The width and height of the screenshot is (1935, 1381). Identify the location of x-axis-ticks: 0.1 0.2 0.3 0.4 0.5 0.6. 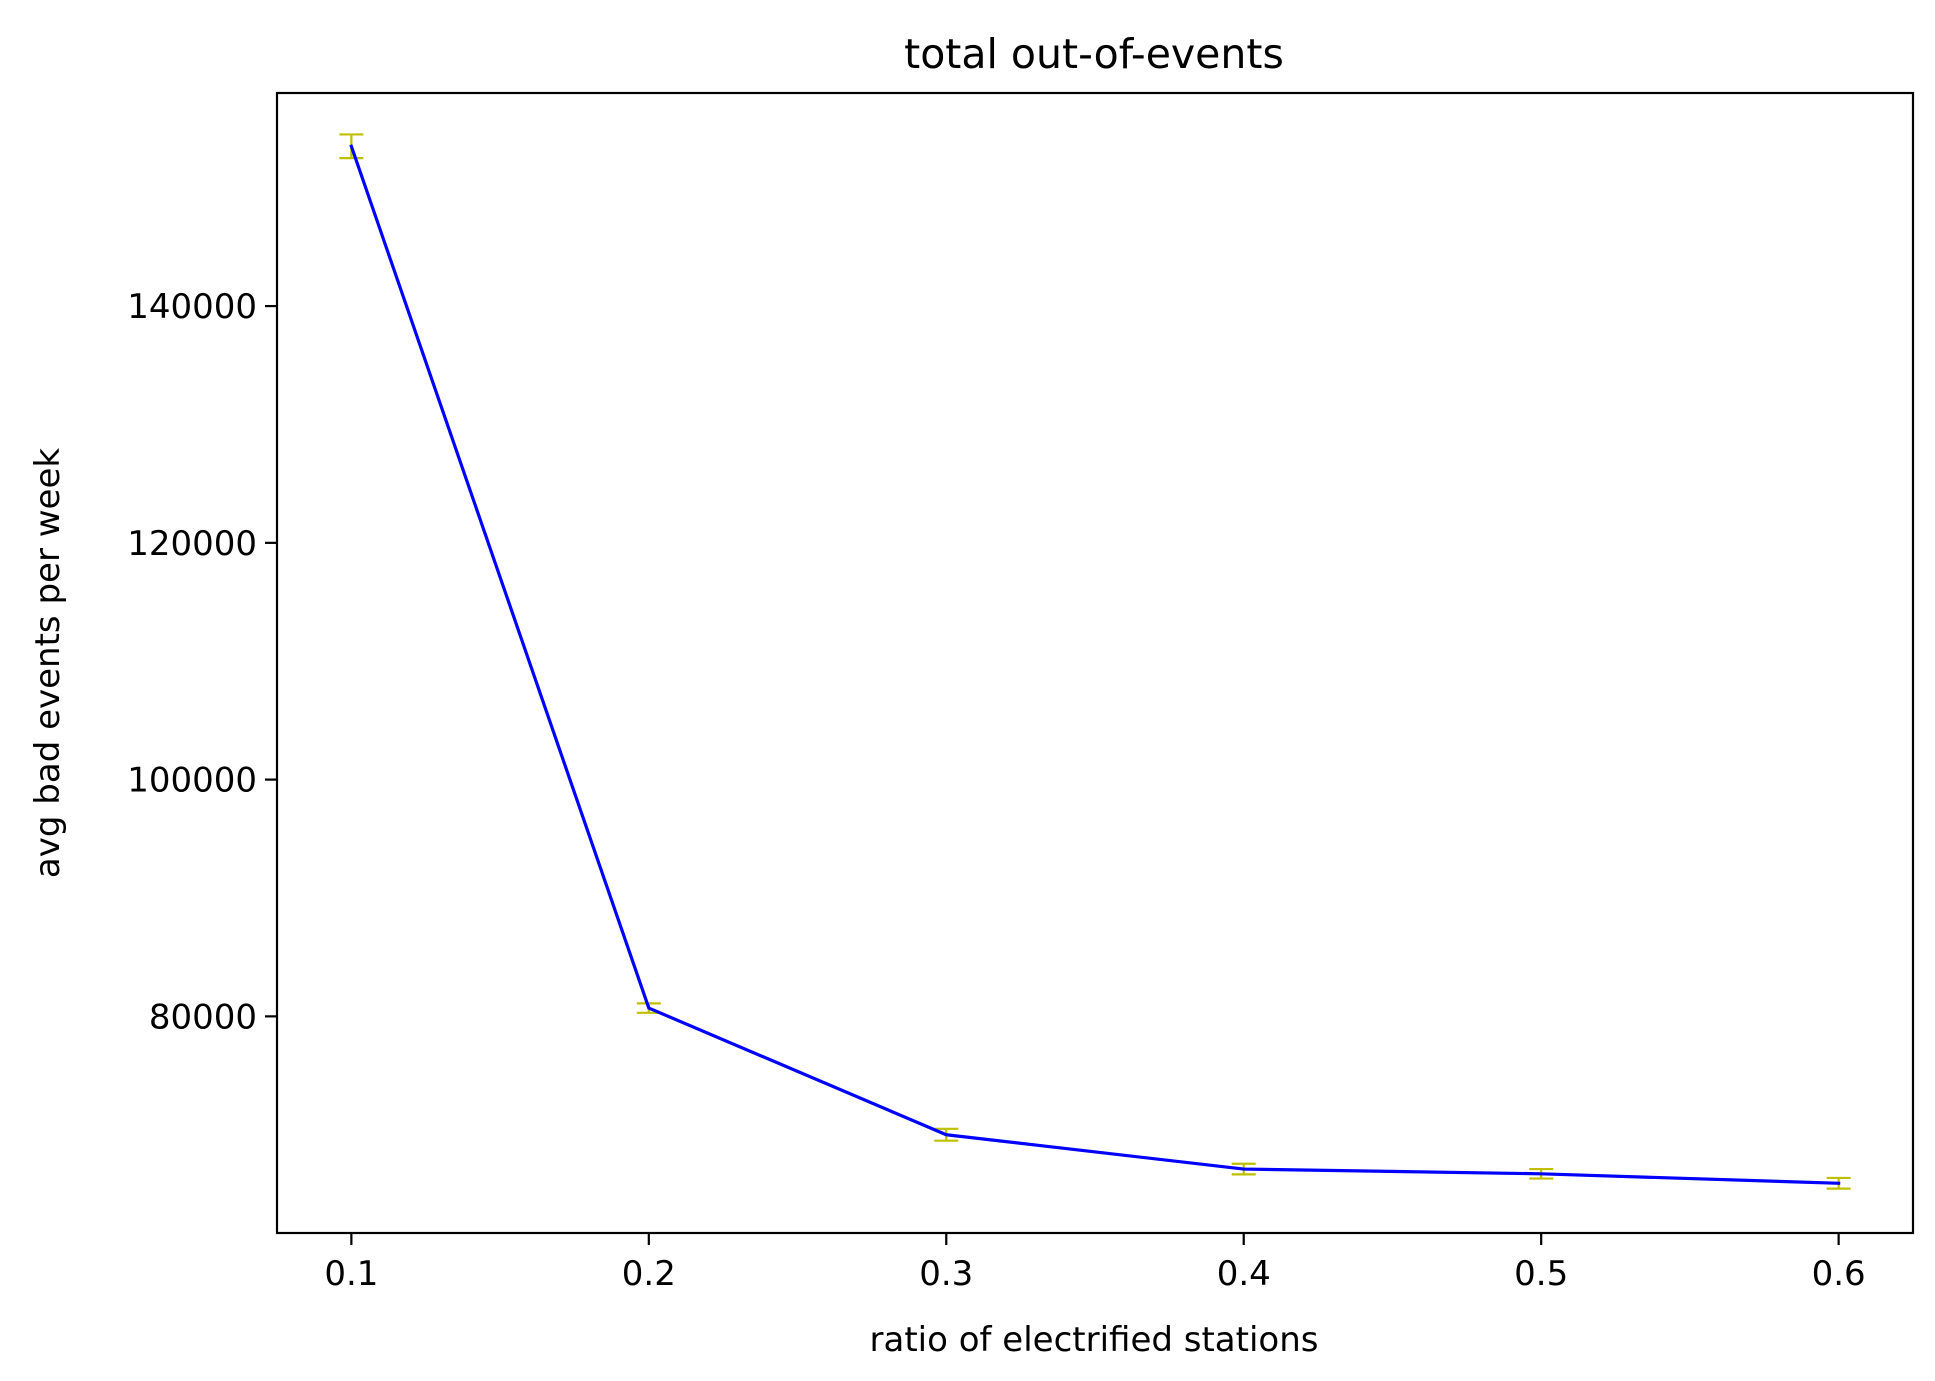
(1095, 1263).